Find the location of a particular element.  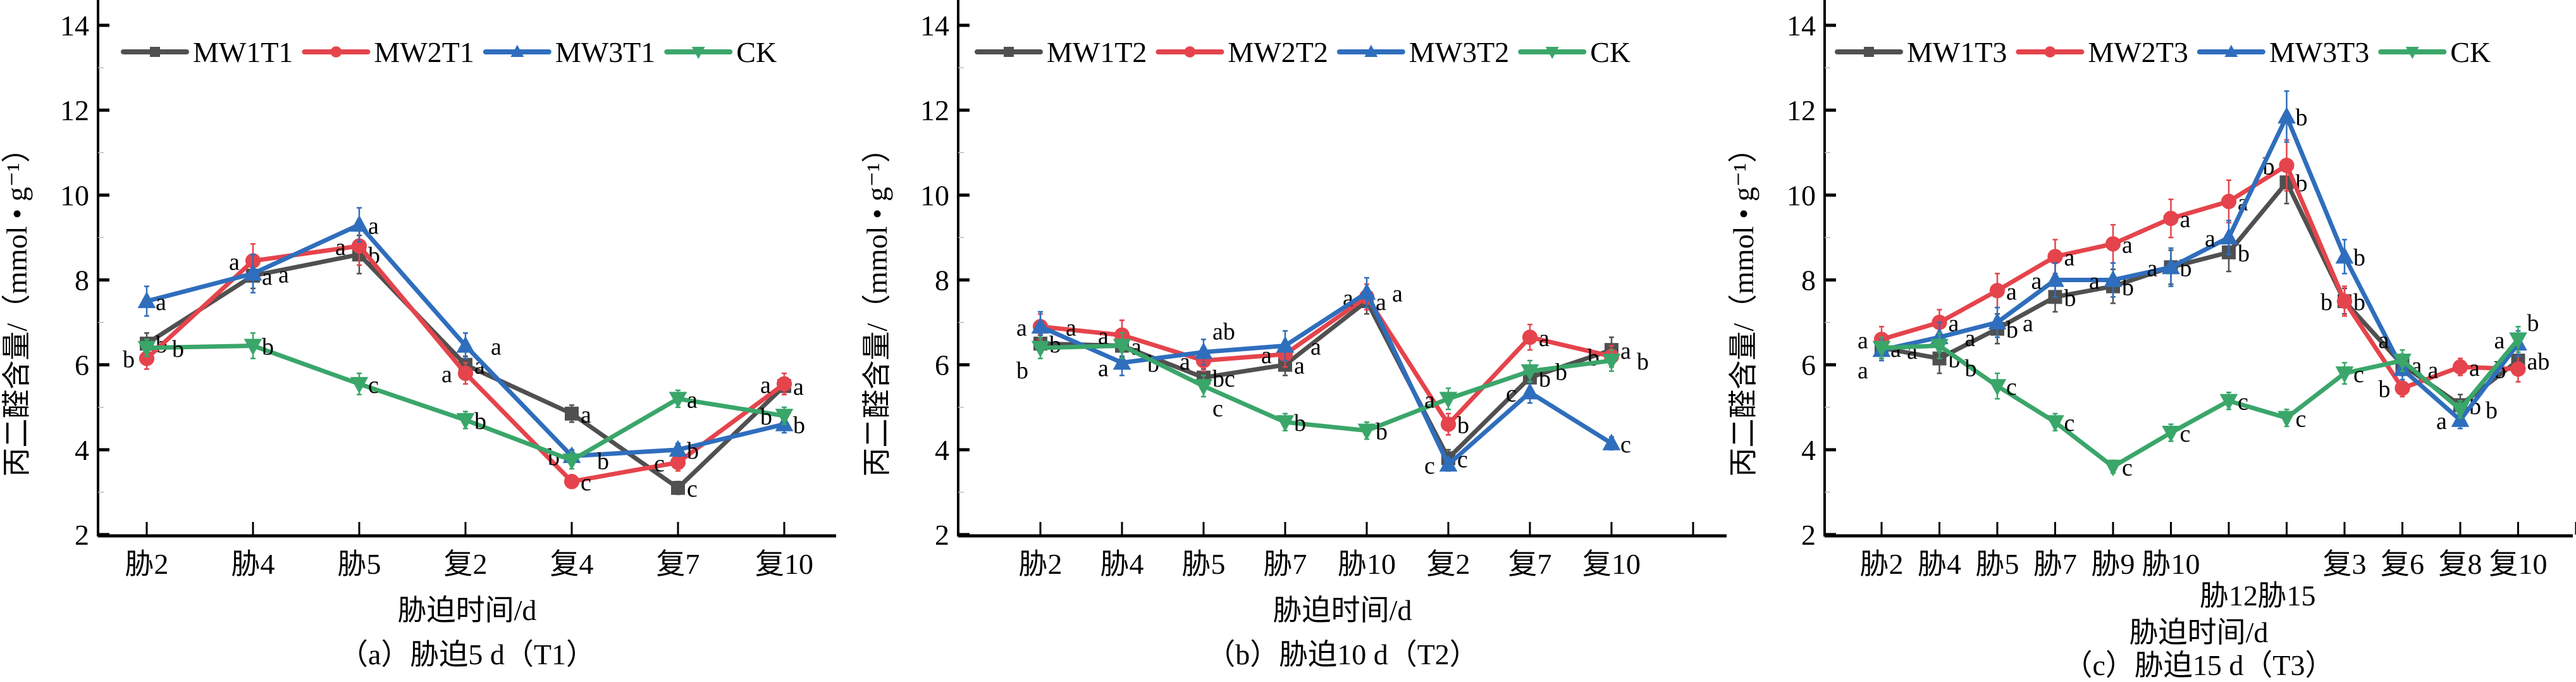

legend-label: MW3T1 is located at coordinates (605, 52).